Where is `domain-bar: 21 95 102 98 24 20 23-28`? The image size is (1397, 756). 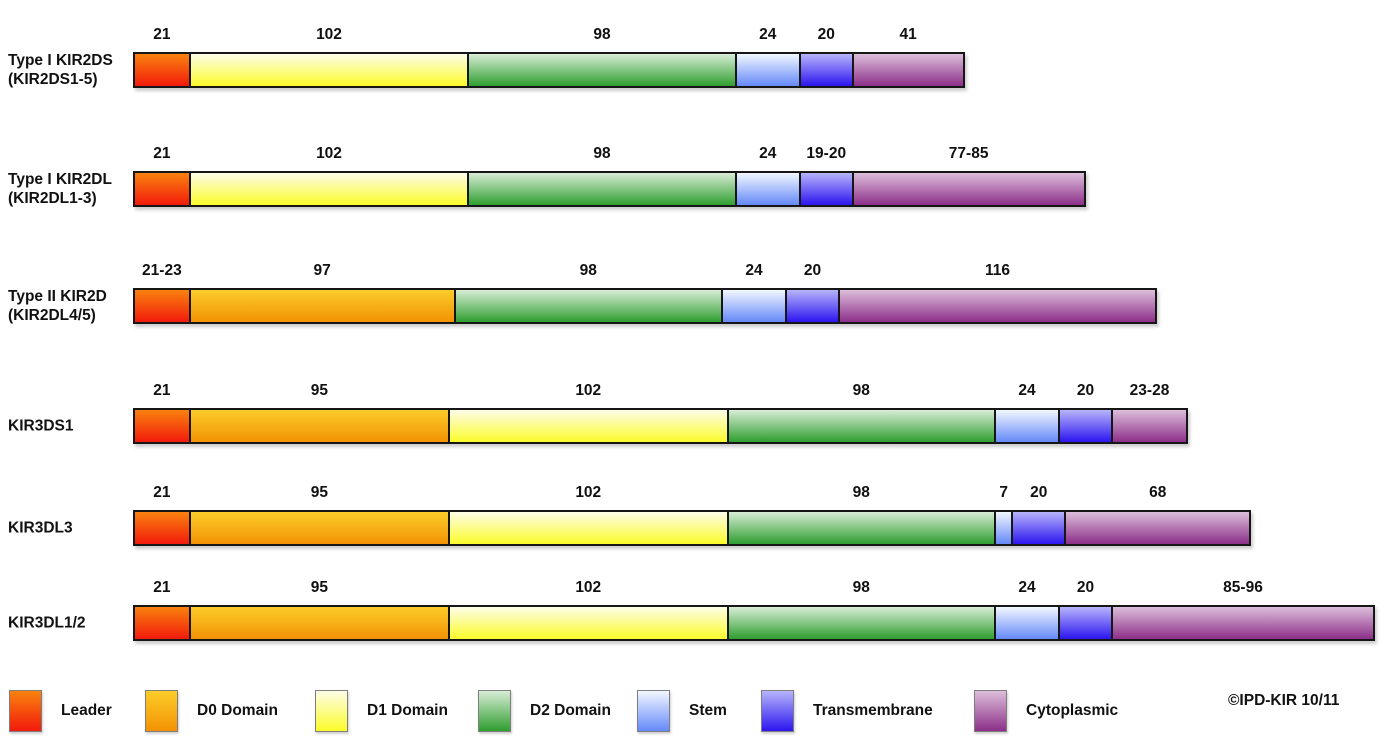 domain-bar: 21 95 102 98 24 20 23-28 is located at coordinates (660, 413).